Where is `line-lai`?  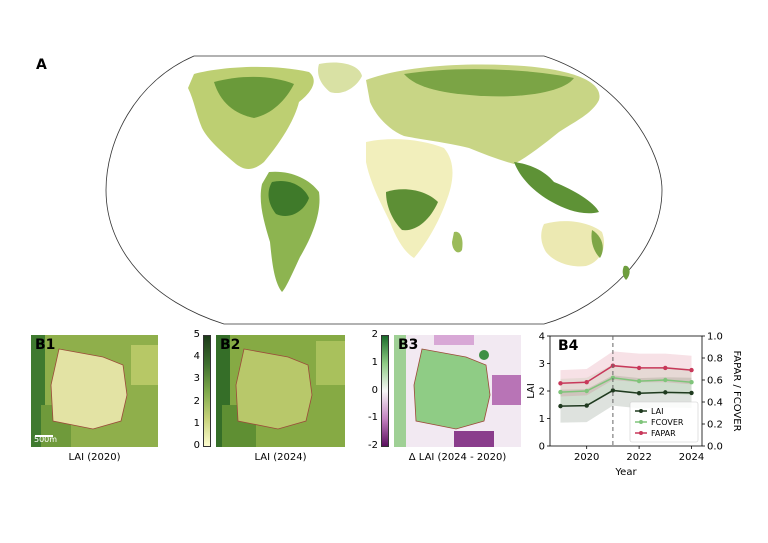 line-lai is located at coordinates (626, 398).